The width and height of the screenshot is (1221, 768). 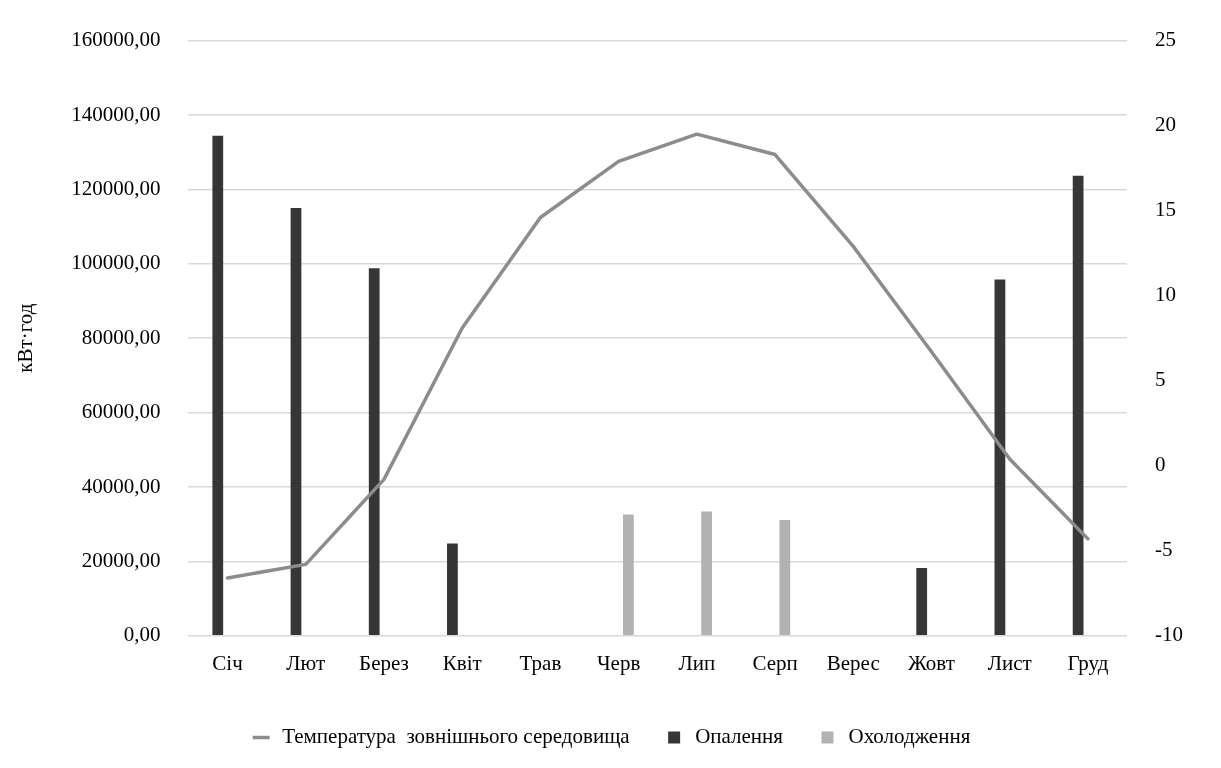 I want to click on y-tick-label: 60000,00, so click(x=121, y=411).